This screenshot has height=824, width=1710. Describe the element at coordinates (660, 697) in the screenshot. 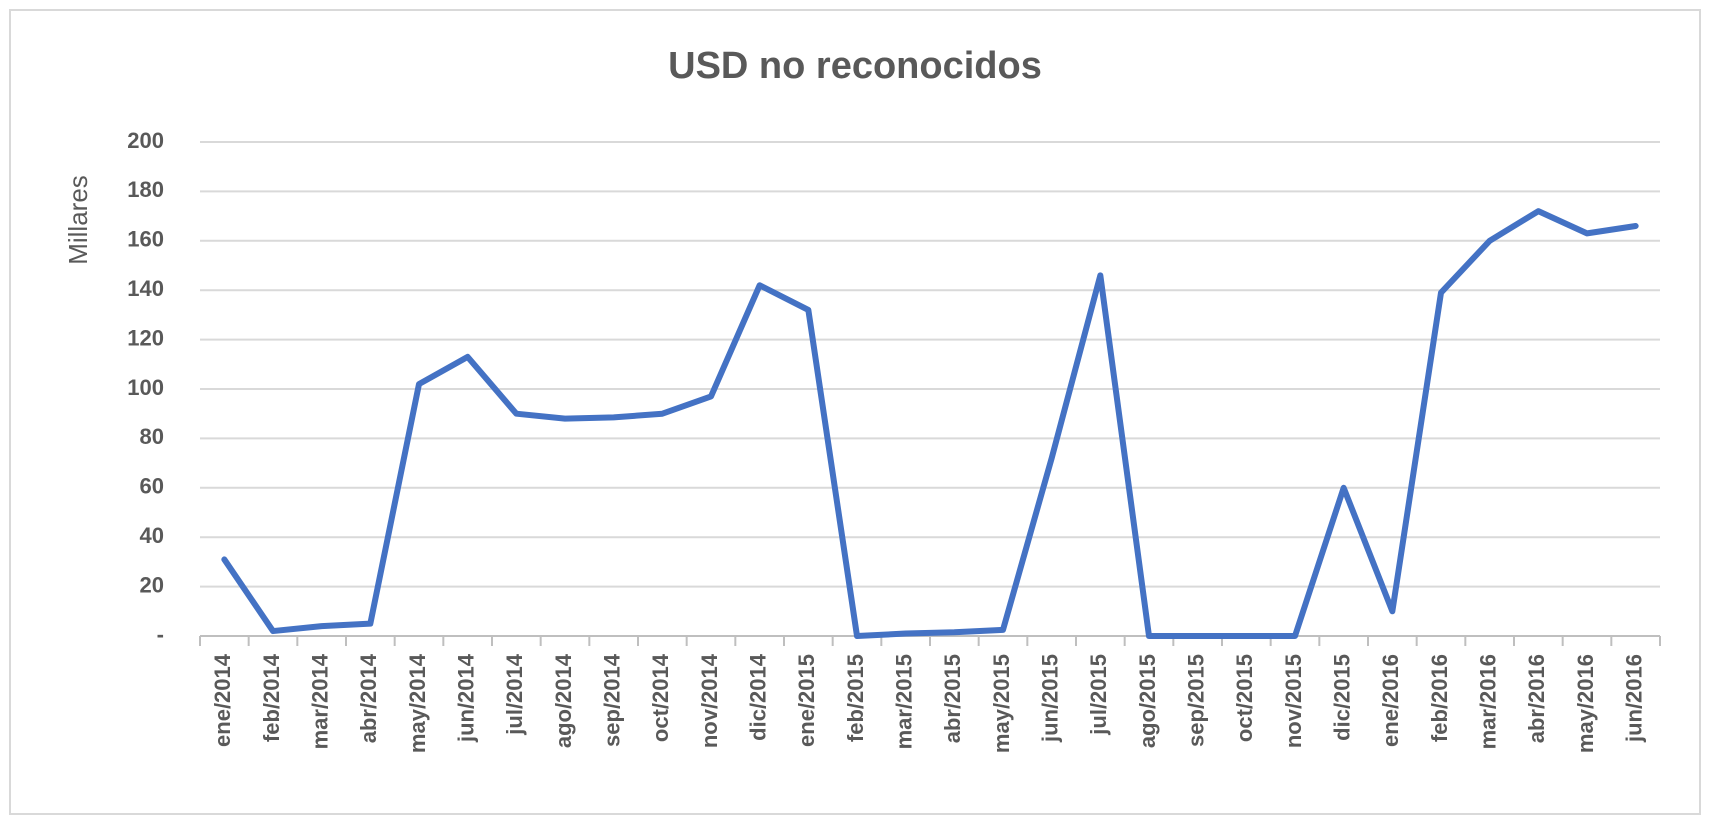

I see `x-tick-label: oct/2014` at that location.